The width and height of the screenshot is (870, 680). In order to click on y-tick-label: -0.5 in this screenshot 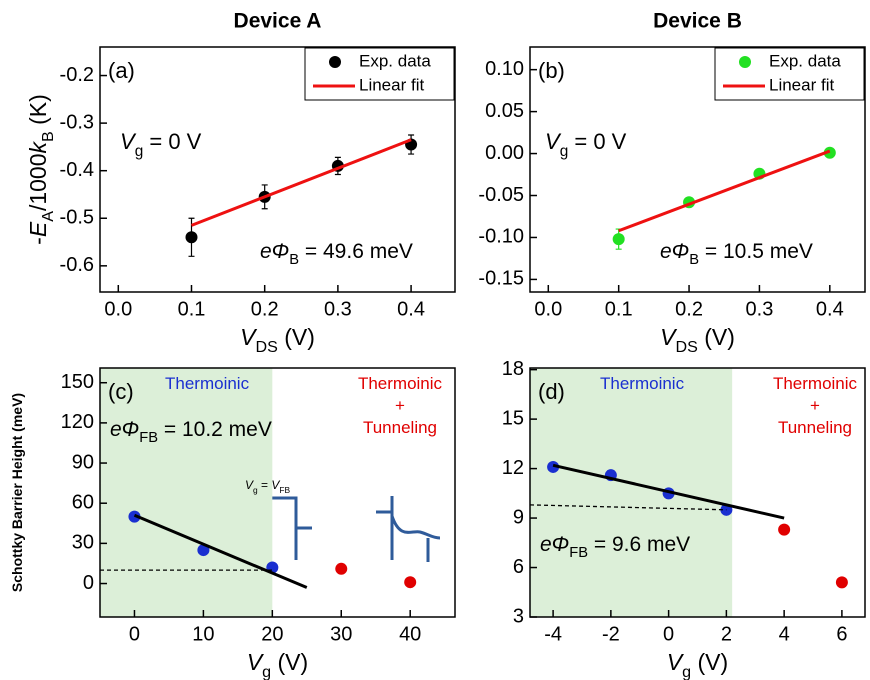, I will do `click(77, 218)`.